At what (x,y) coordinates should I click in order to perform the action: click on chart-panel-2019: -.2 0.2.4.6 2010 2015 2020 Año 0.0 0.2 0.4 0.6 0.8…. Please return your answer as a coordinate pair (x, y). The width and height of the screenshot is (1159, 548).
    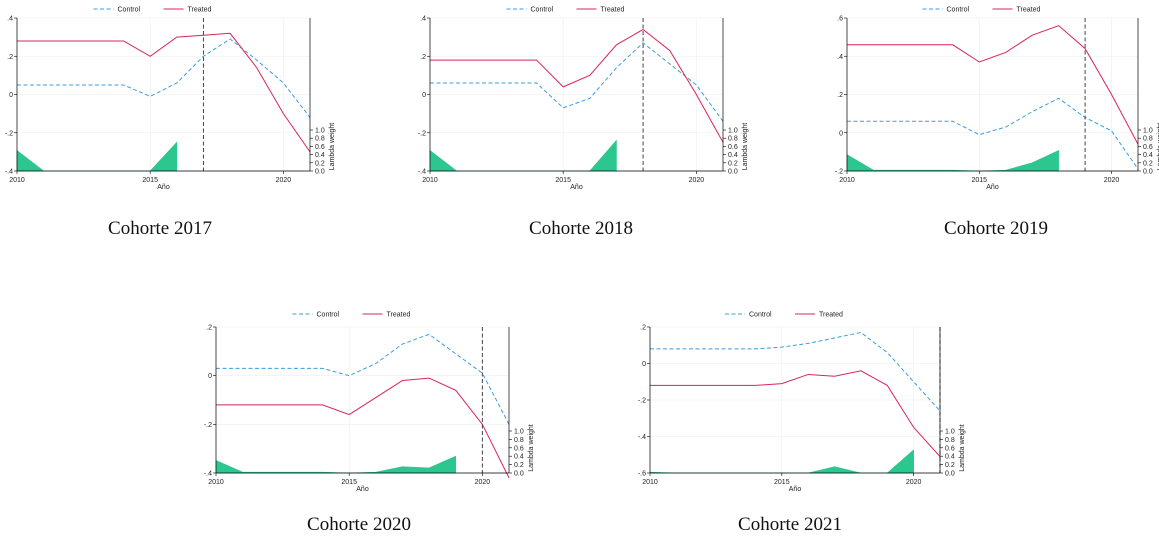
    Looking at the image, I should click on (992, 105).